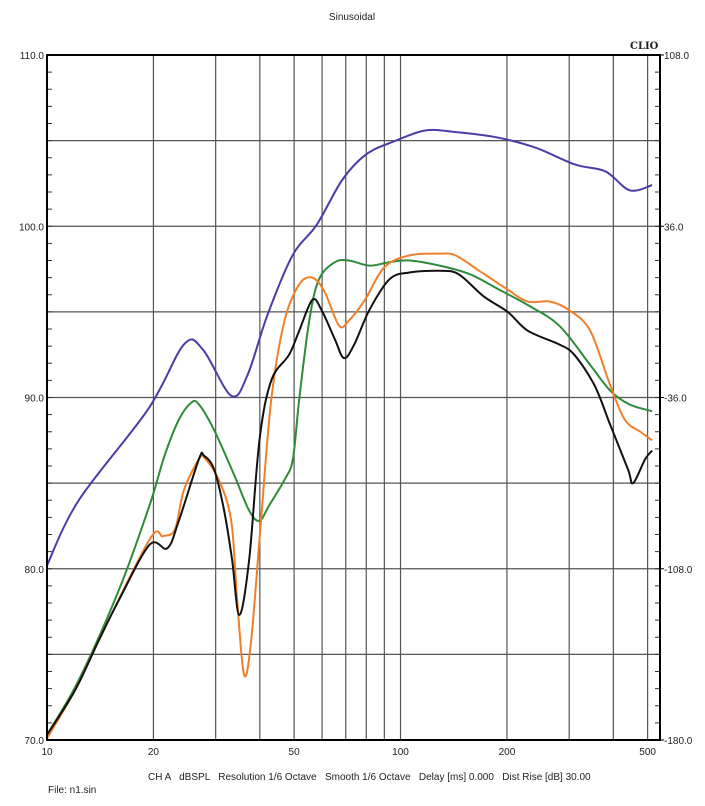  I want to click on clio-logo: CLIO, so click(644, 46).